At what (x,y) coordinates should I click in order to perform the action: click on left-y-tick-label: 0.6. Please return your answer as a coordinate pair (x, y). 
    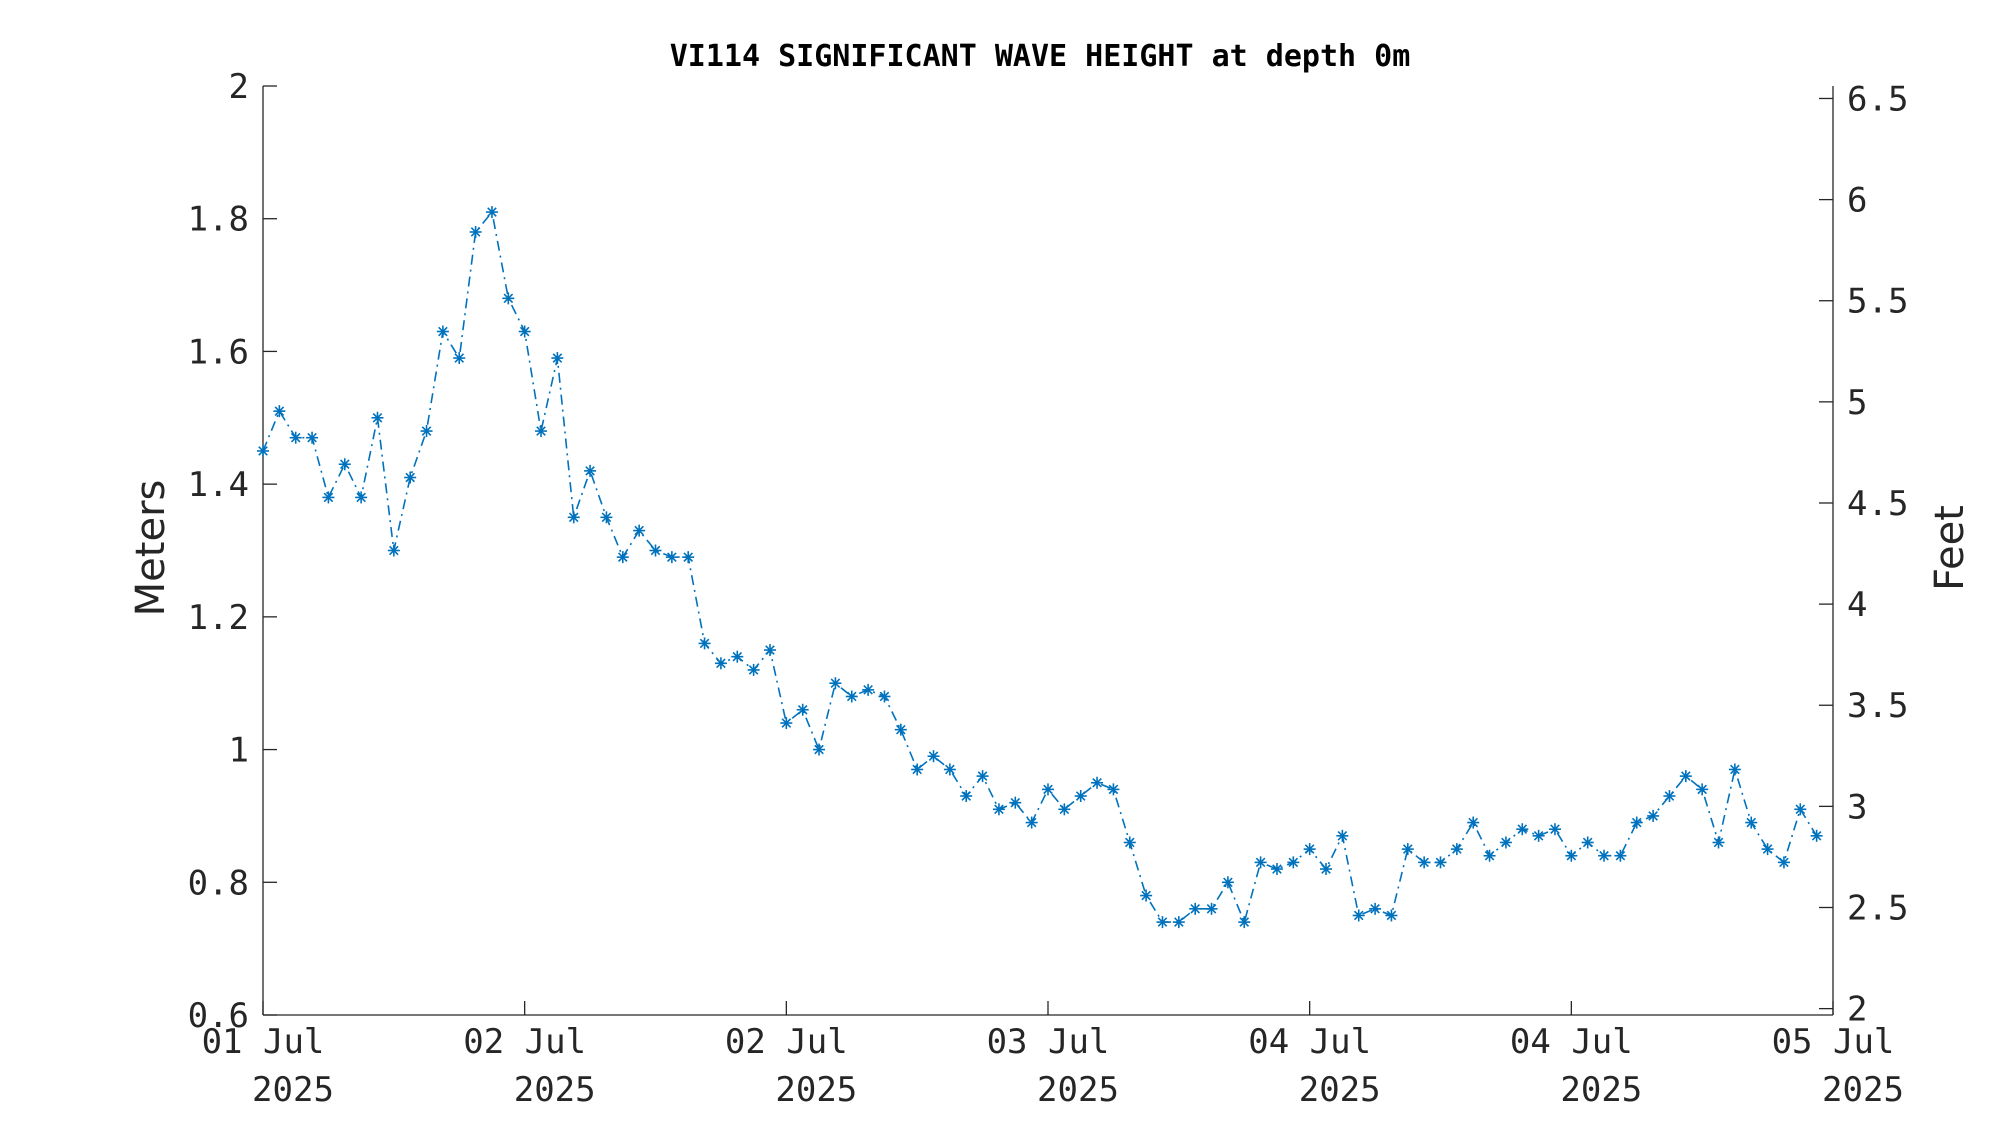
    Looking at the image, I should click on (218, 1016).